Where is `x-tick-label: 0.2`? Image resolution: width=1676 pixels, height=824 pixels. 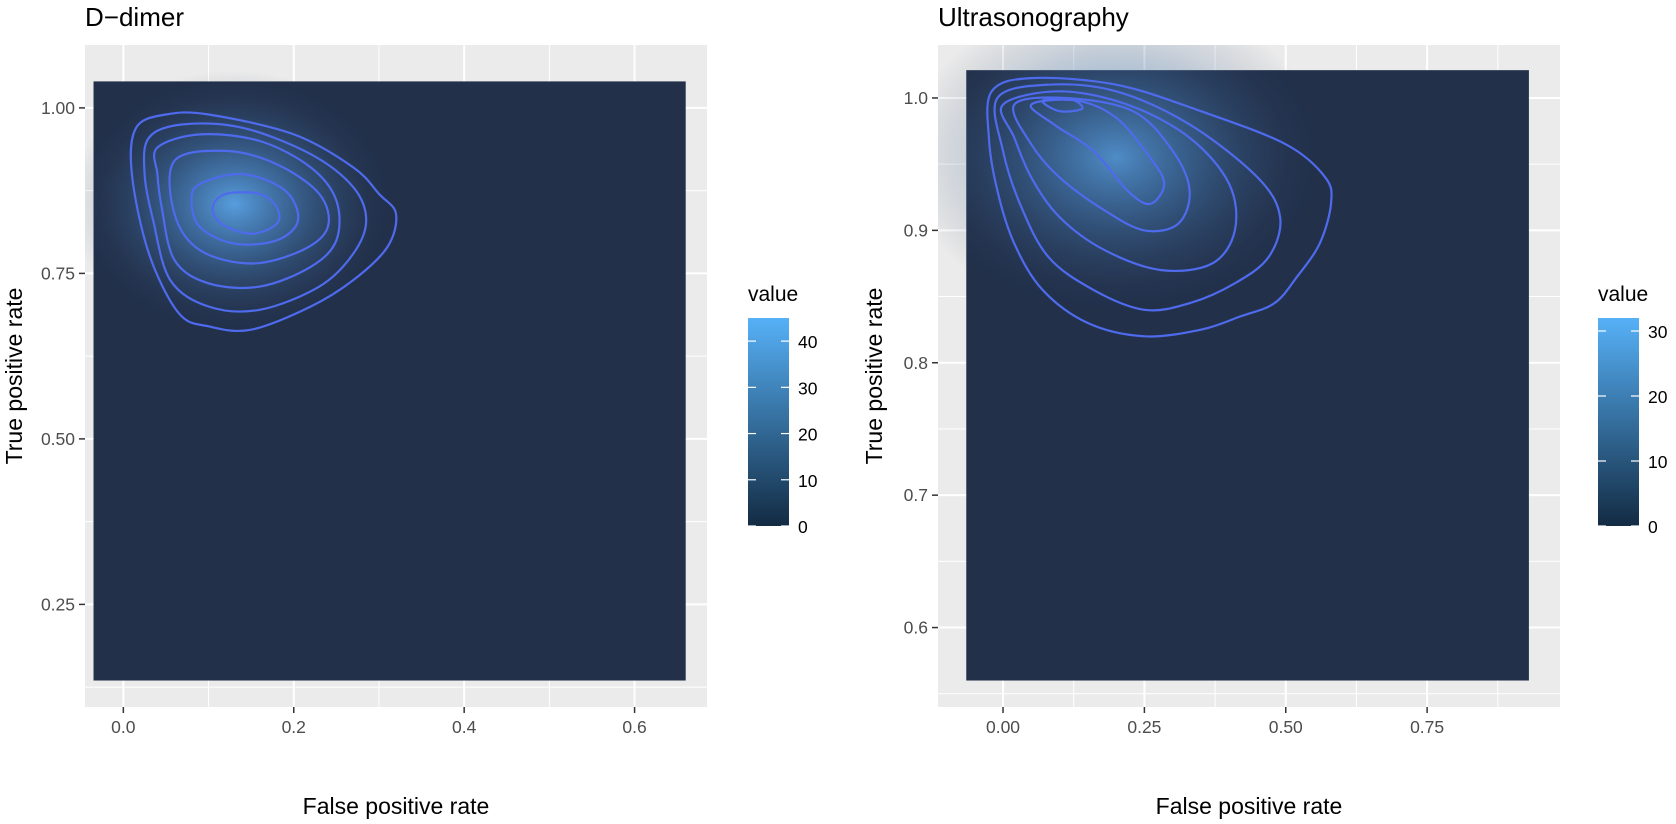
x-tick-label: 0.2 is located at coordinates (294, 727).